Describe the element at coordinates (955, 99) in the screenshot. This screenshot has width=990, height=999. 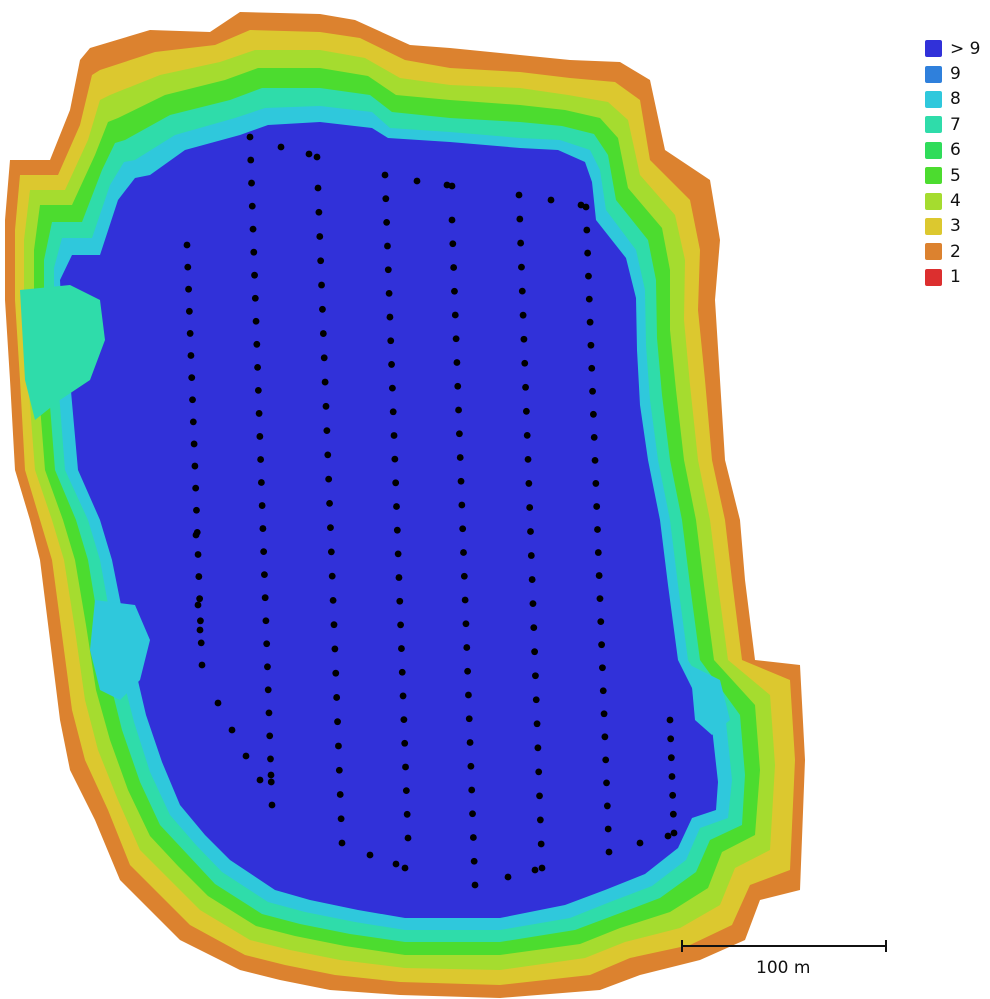
I see `legend-label: 8` at that location.